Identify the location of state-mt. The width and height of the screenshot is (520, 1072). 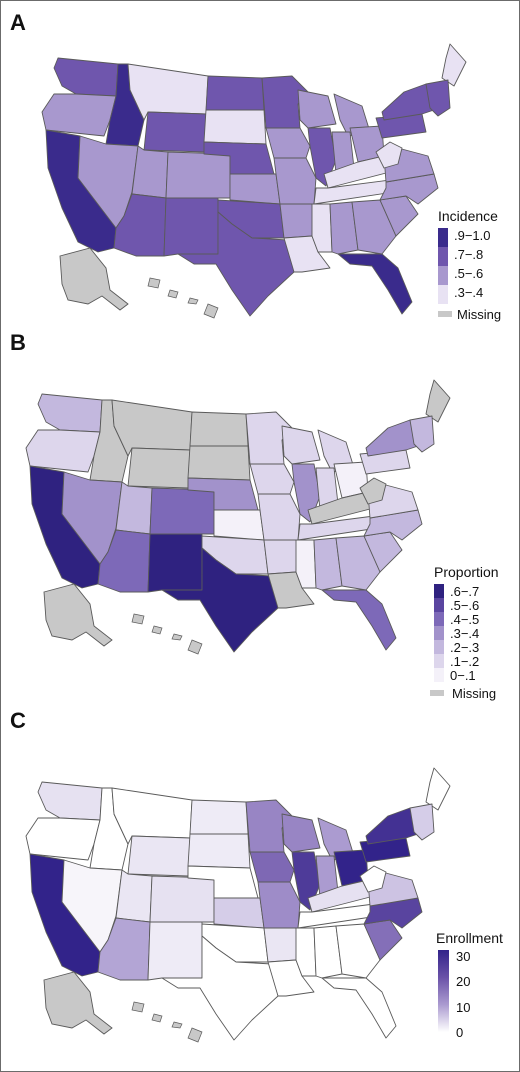
(152, 428).